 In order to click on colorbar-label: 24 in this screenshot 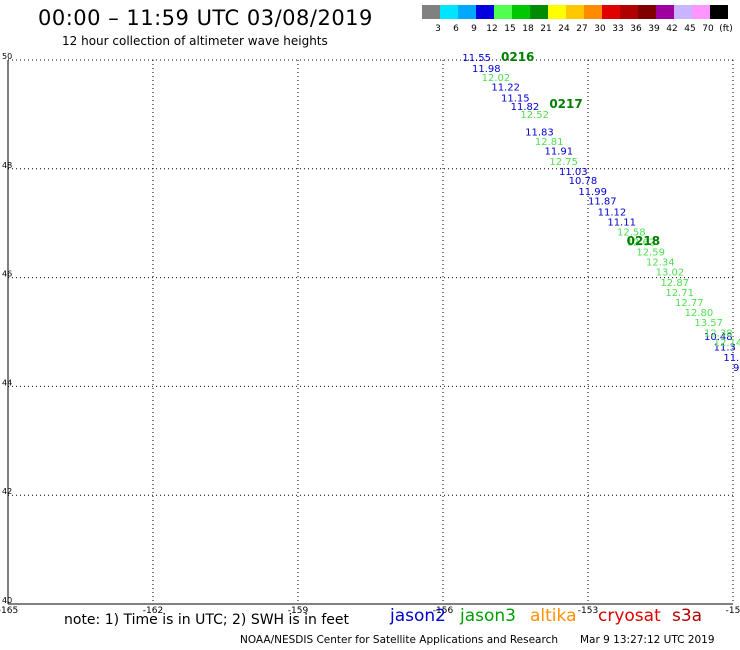, I will do `click(564, 29)`.